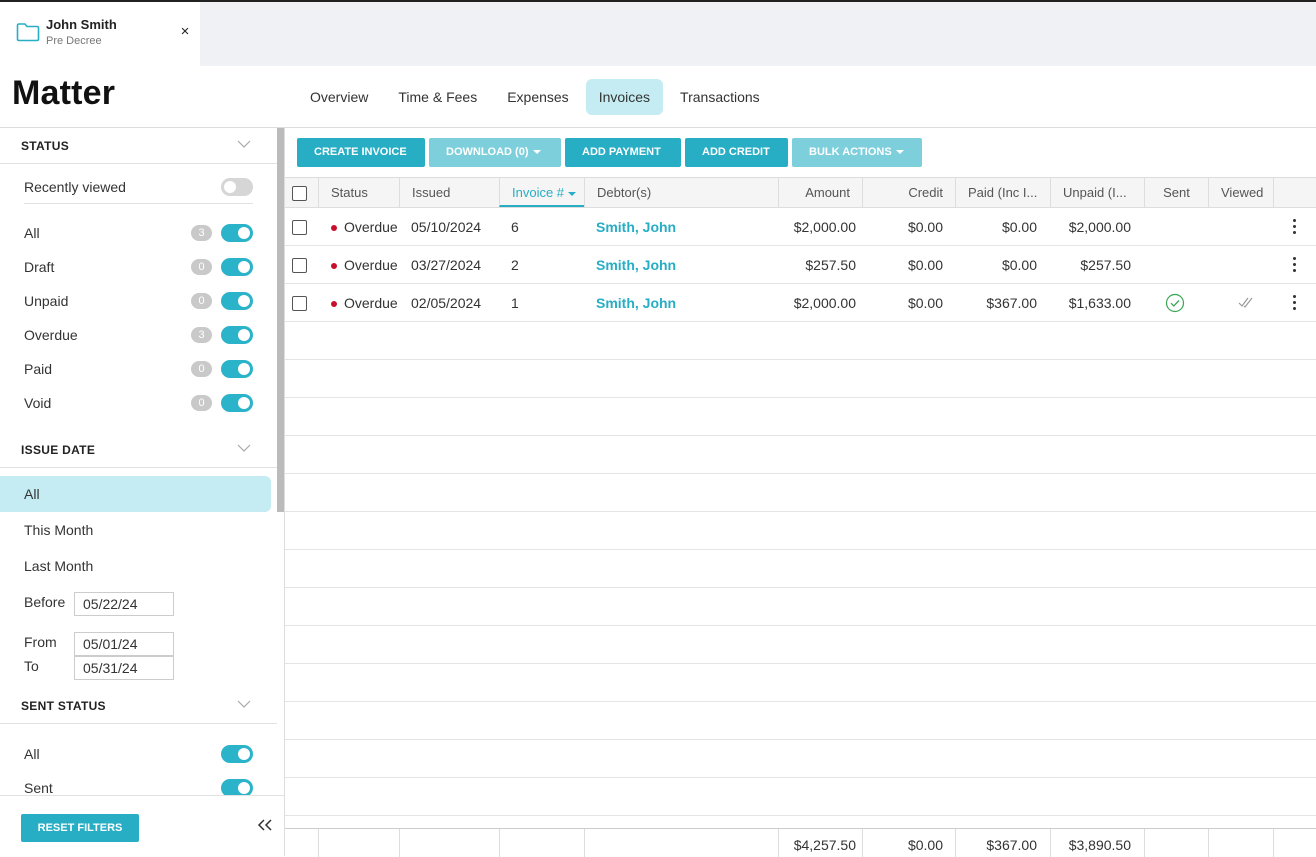 The height and width of the screenshot is (857, 1316). What do you see at coordinates (299, 193) in the screenshot?
I see `select-all-checkbox` at bounding box center [299, 193].